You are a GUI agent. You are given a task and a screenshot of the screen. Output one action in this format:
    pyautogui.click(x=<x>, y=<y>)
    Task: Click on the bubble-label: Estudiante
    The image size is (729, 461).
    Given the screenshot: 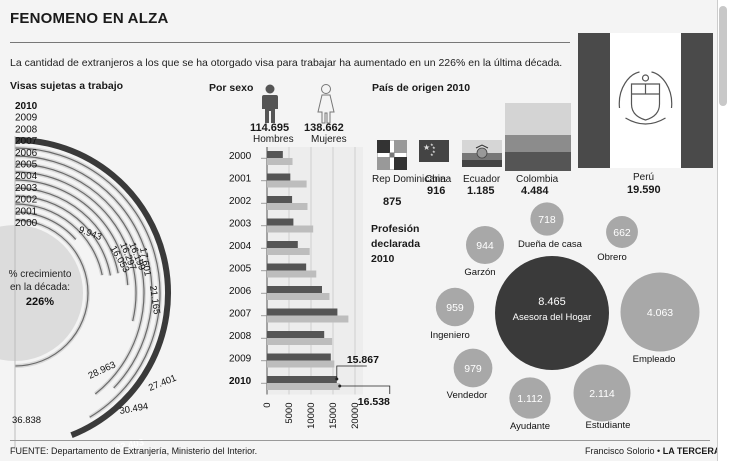 What is the action you would take?
    pyautogui.click(x=608, y=425)
    